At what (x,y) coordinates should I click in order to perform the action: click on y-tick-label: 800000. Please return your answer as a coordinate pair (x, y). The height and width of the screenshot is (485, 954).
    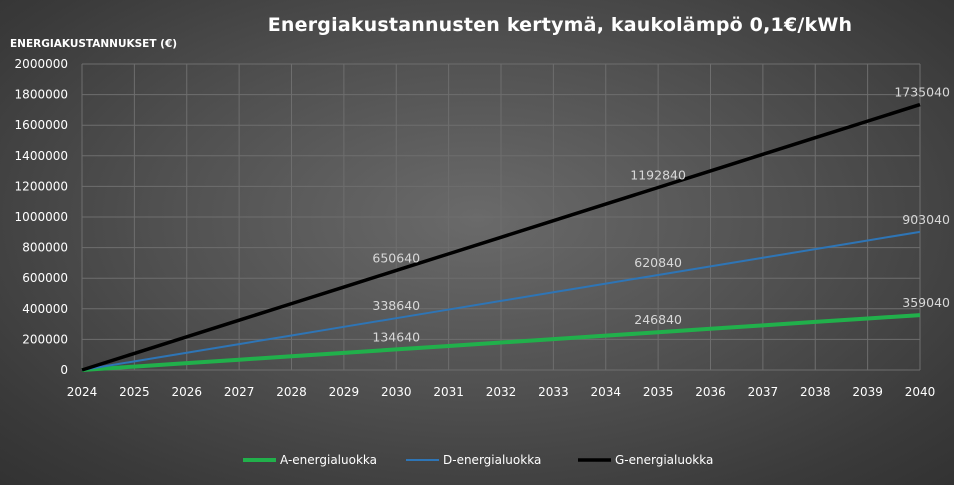
    Looking at the image, I should click on (45, 248).